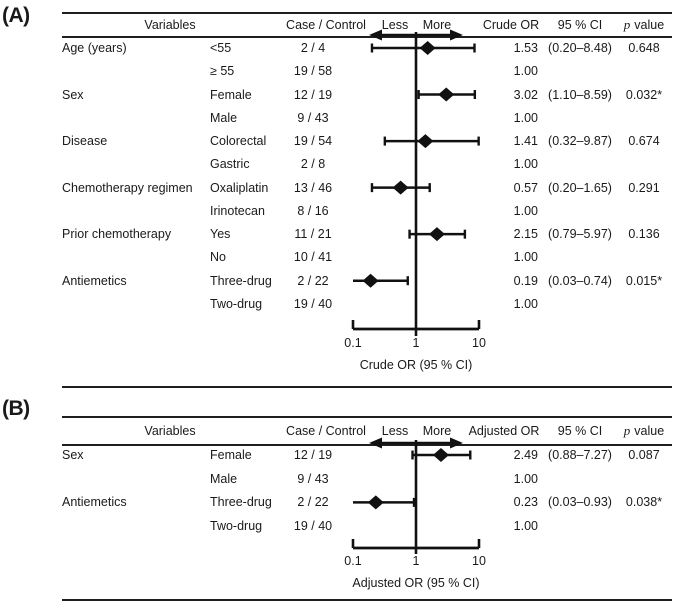 The image size is (678, 611). Describe the element at coordinates (313, 257) in the screenshot. I see `case-control-cell: 10 / 41` at that location.